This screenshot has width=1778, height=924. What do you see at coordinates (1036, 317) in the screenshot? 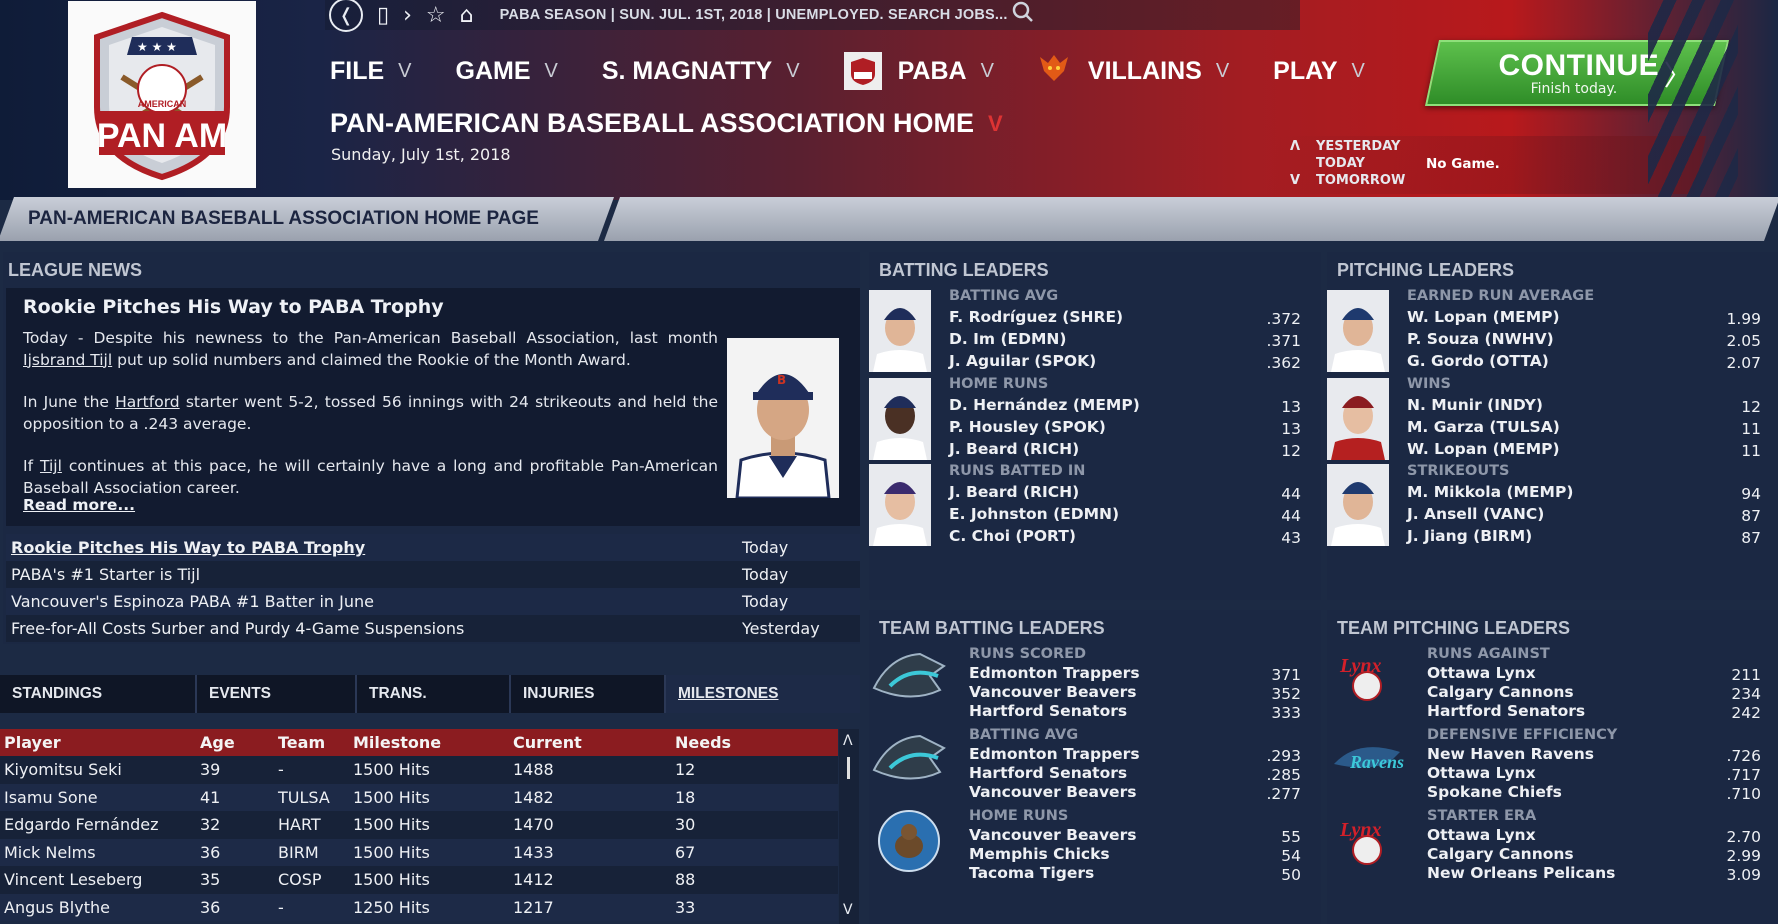
I see `leader-name: F. Rodríguez (SHRE)` at bounding box center [1036, 317].